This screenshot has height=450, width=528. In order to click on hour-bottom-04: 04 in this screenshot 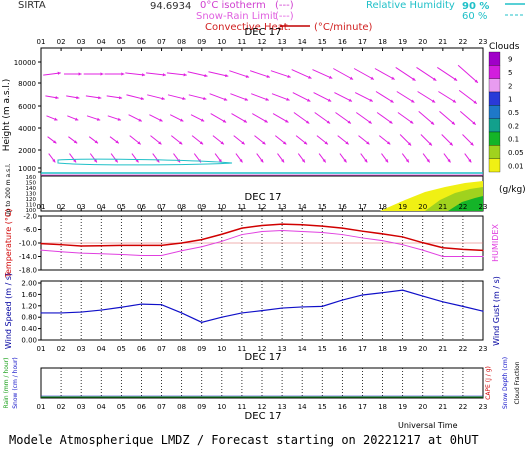, I will do `click(101, 407)`.